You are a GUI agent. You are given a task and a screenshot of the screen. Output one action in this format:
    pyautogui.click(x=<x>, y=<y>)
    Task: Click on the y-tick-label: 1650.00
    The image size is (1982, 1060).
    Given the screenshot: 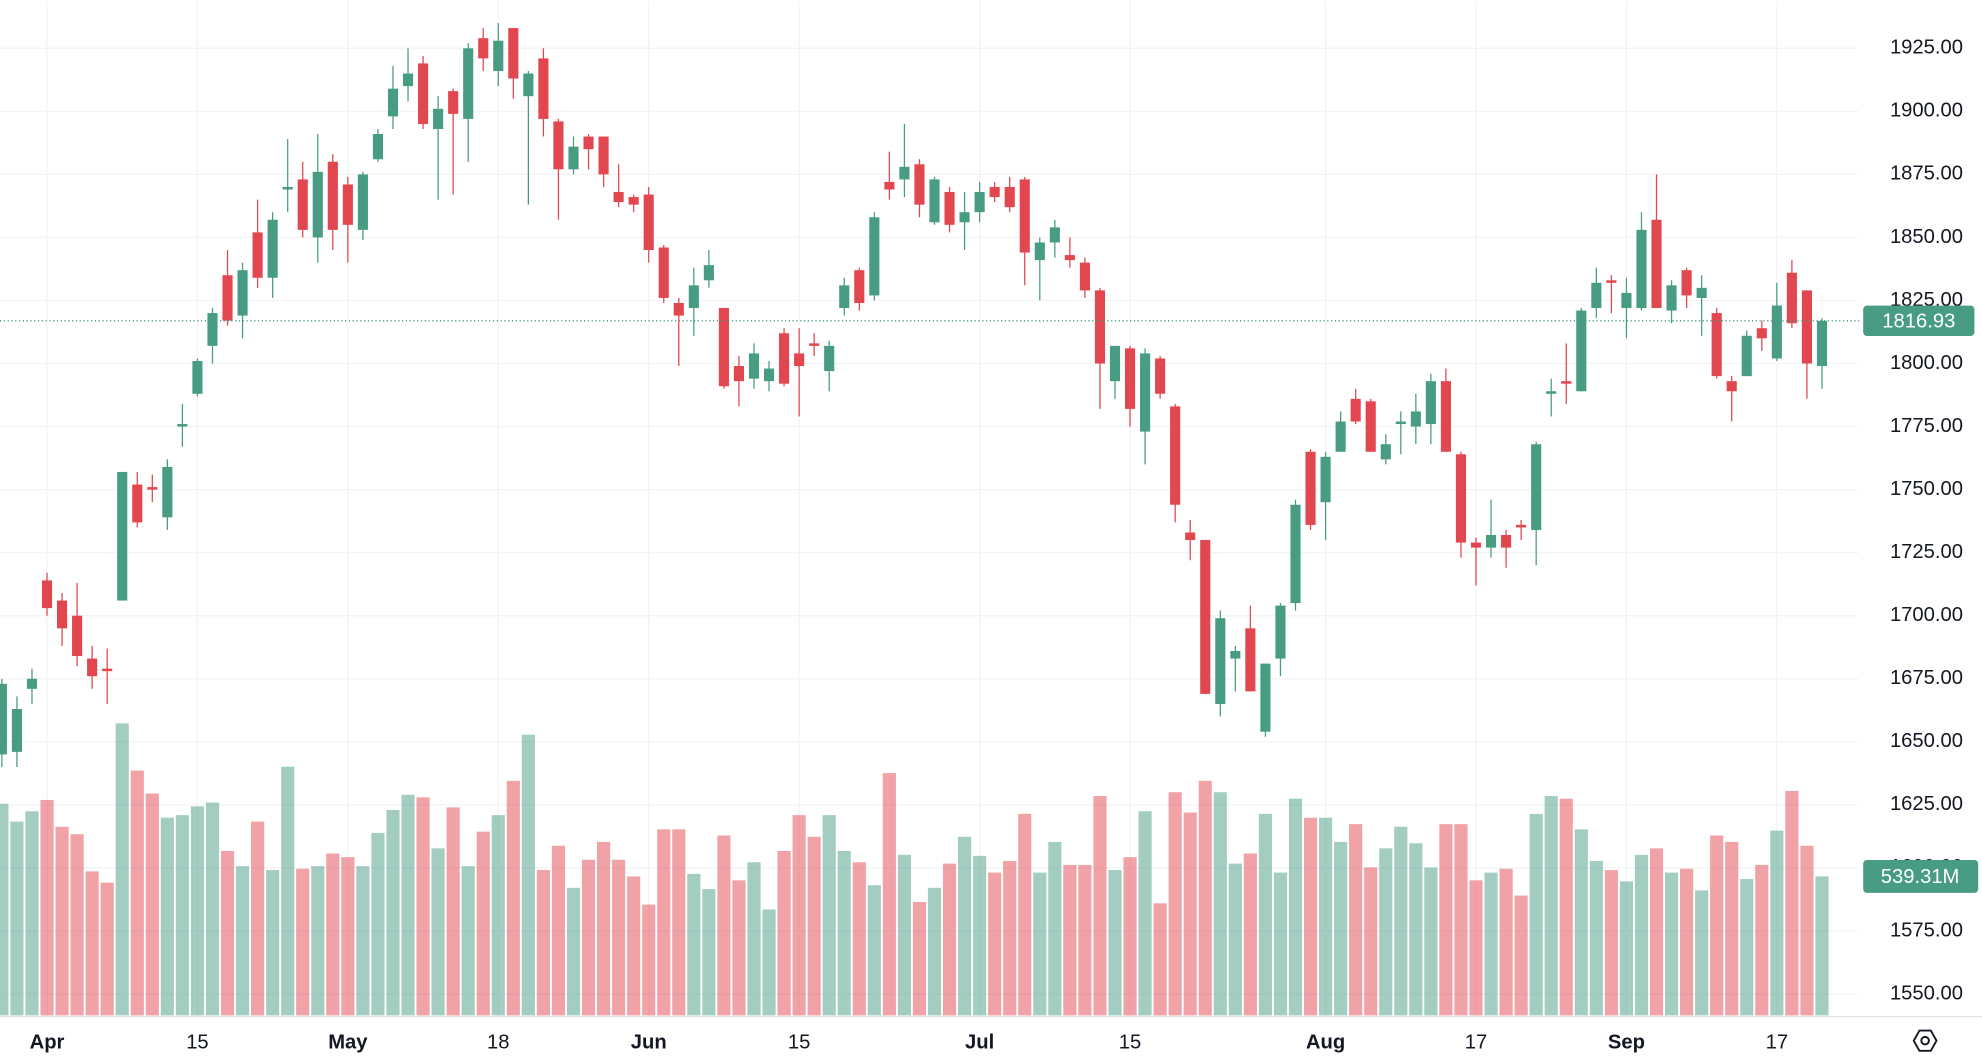 What is the action you would take?
    pyautogui.click(x=1926, y=741)
    